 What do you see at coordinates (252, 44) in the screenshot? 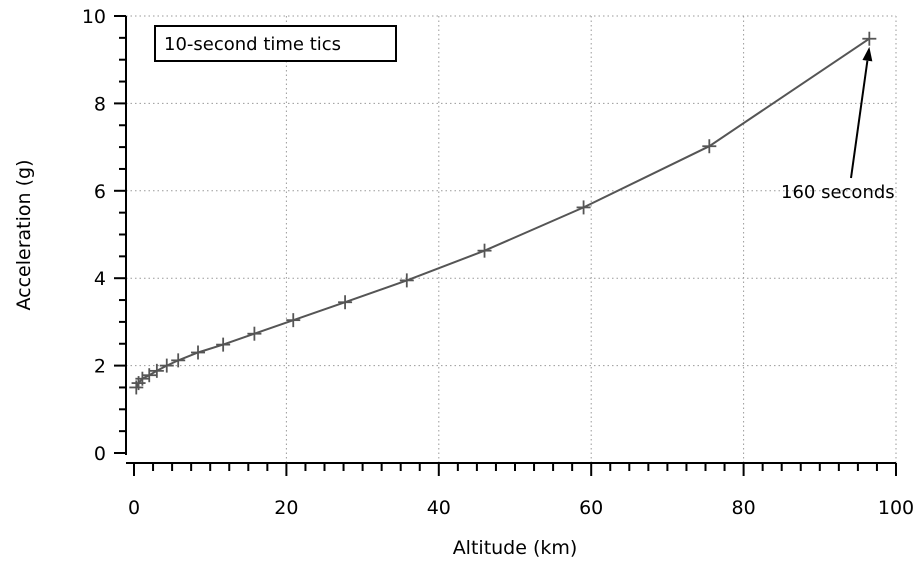
I see `legend-text: 10-second time tics` at bounding box center [252, 44].